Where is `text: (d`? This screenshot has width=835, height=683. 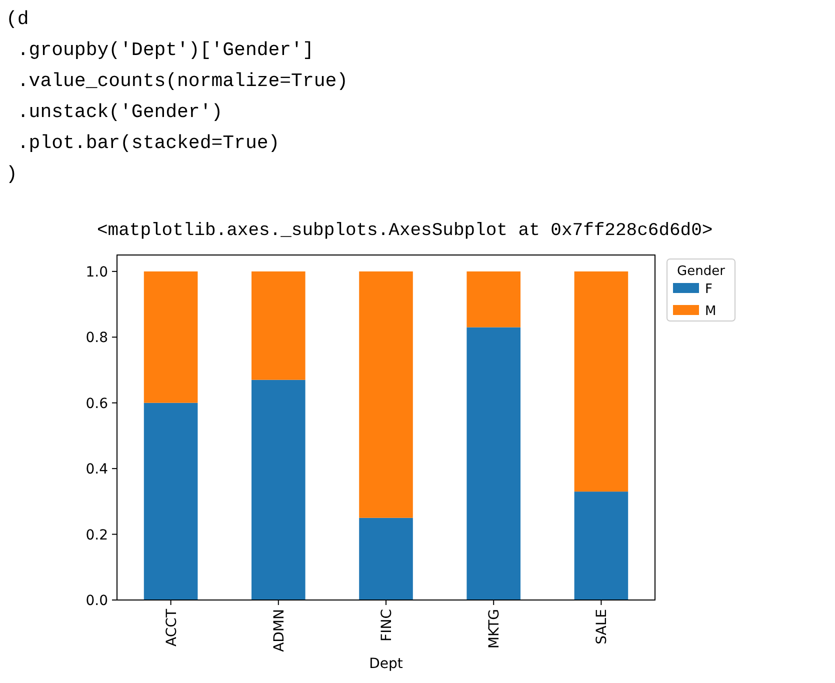 text: (d is located at coordinates (17, 19).